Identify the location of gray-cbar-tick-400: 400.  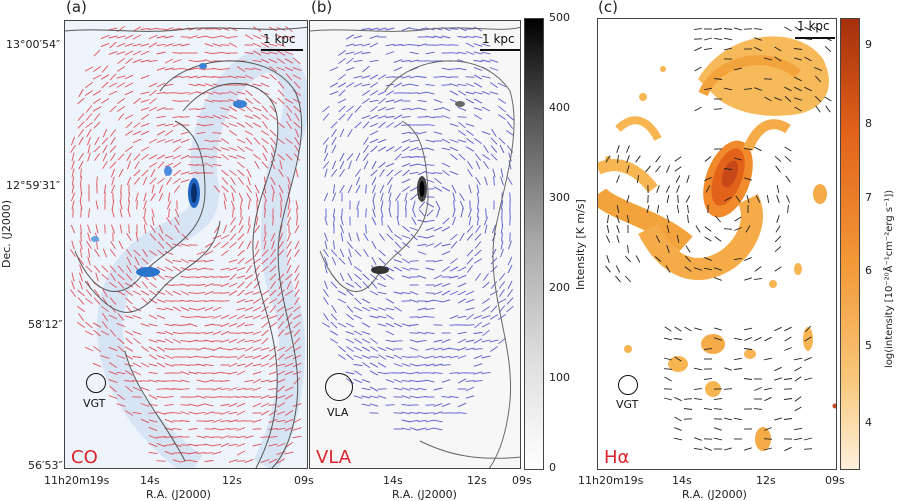
(559, 107).